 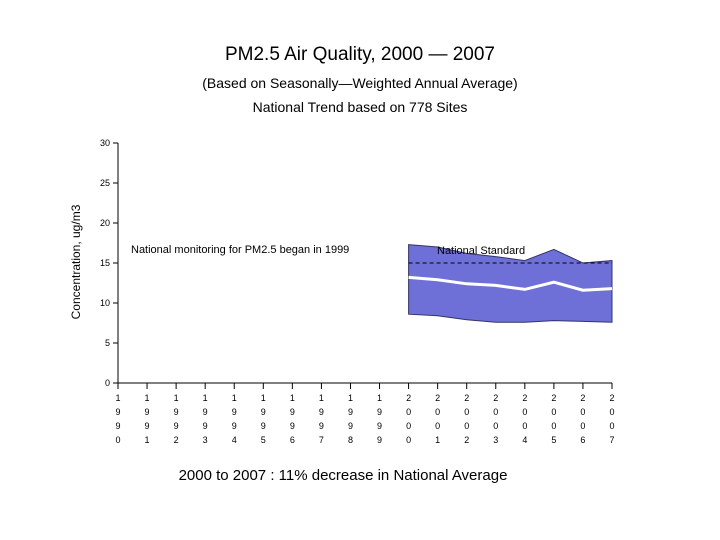 I want to click on y-tick-label: 5, so click(x=107, y=343).